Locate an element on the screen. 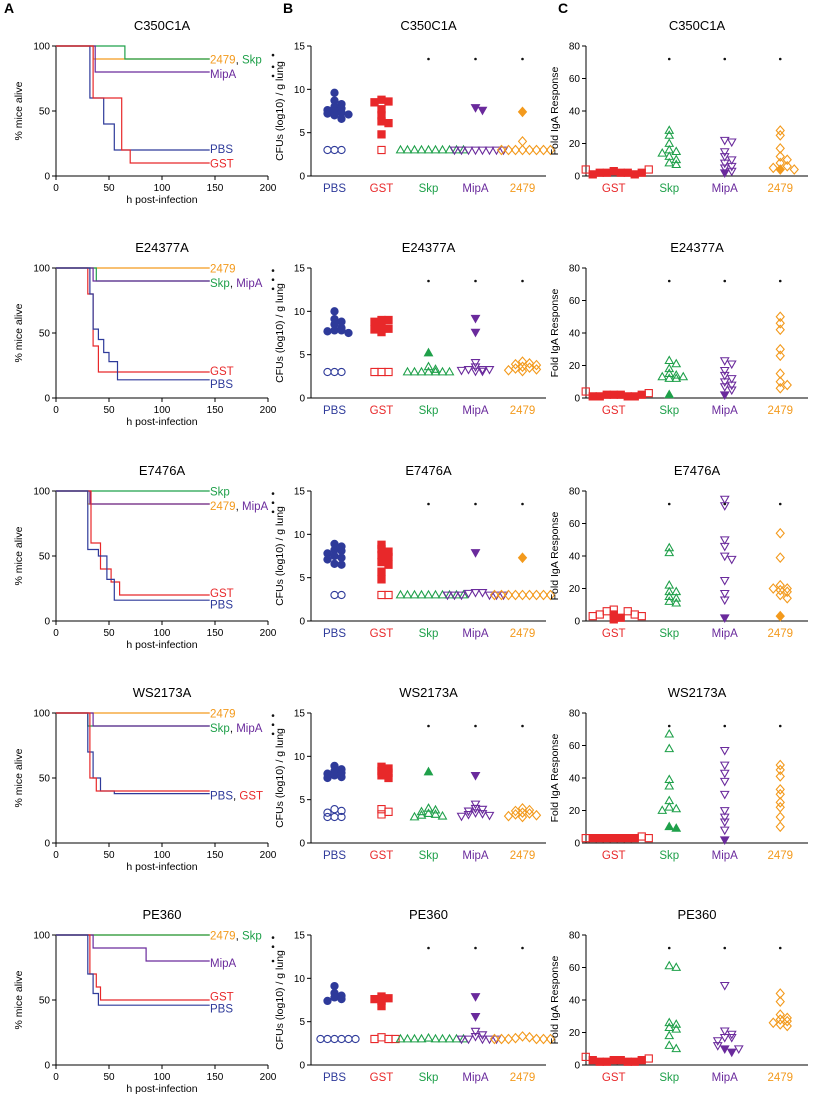  survival-curve-mipa is located at coordinates (133, 719).